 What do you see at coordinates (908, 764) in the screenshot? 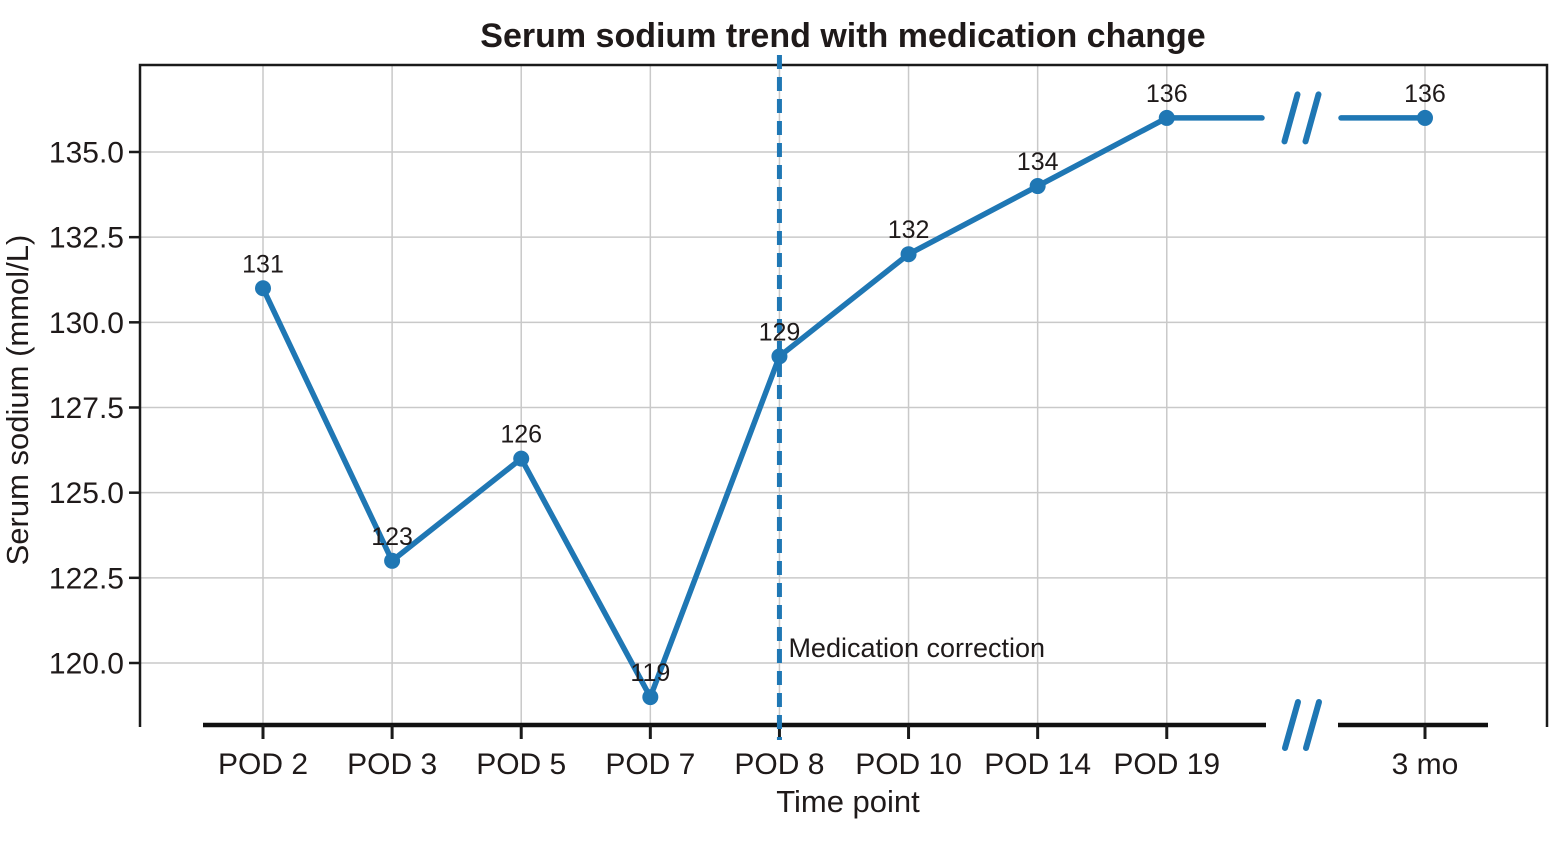
I see `x-tick-label: POD 10` at bounding box center [908, 764].